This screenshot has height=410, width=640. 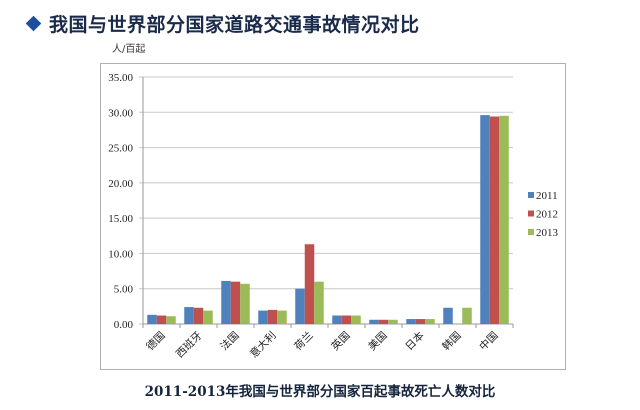 What do you see at coordinates (120, 113) in the screenshot?
I see `y-tick-label: 30.00` at bounding box center [120, 113].